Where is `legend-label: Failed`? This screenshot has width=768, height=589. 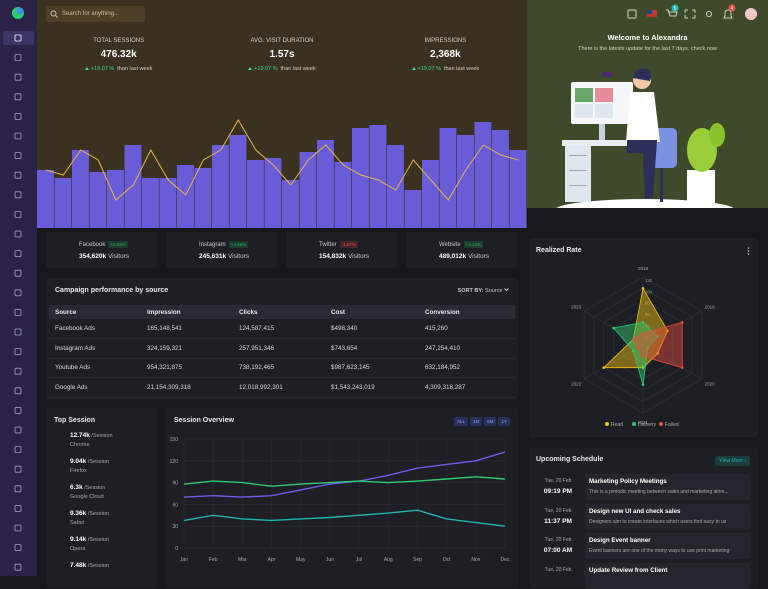 legend-label: Failed is located at coordinates (672, 425).